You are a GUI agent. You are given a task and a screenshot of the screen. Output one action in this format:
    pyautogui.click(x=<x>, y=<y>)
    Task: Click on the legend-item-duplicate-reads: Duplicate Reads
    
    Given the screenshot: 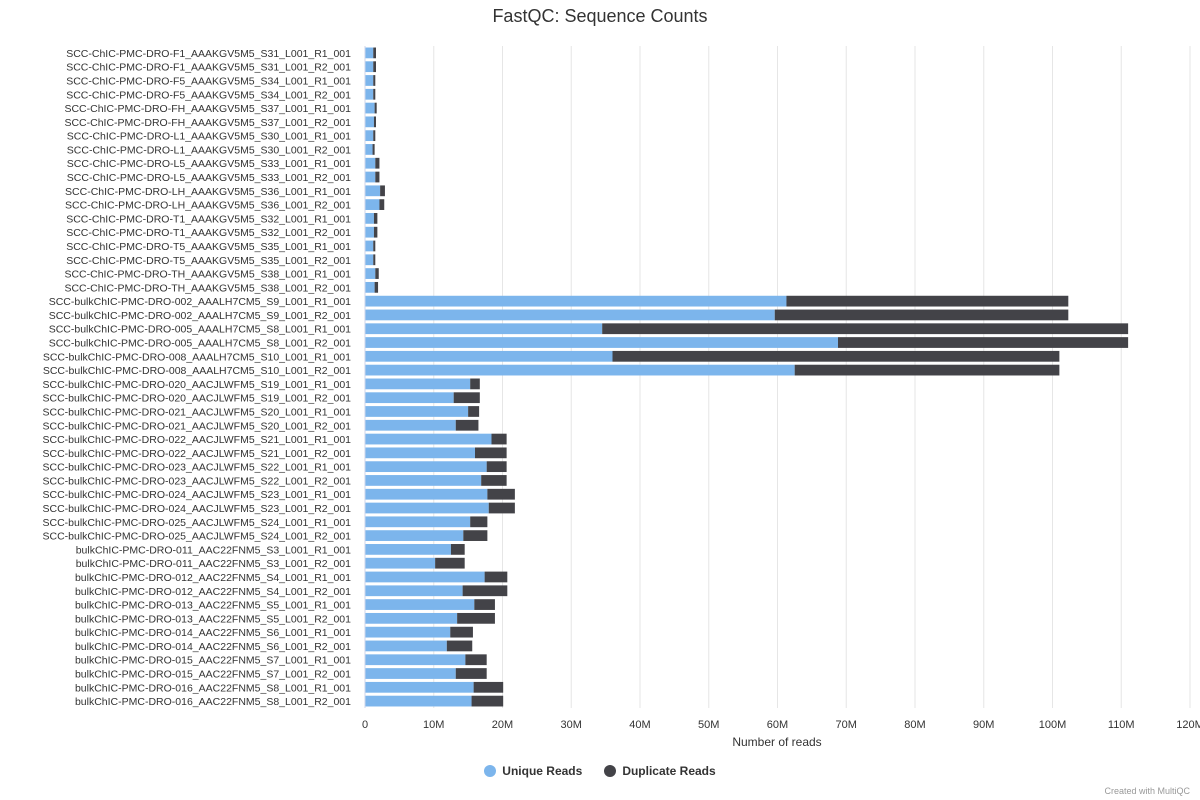 What is the action you would take?
    pyautogui.click(x=660, y=771)
    